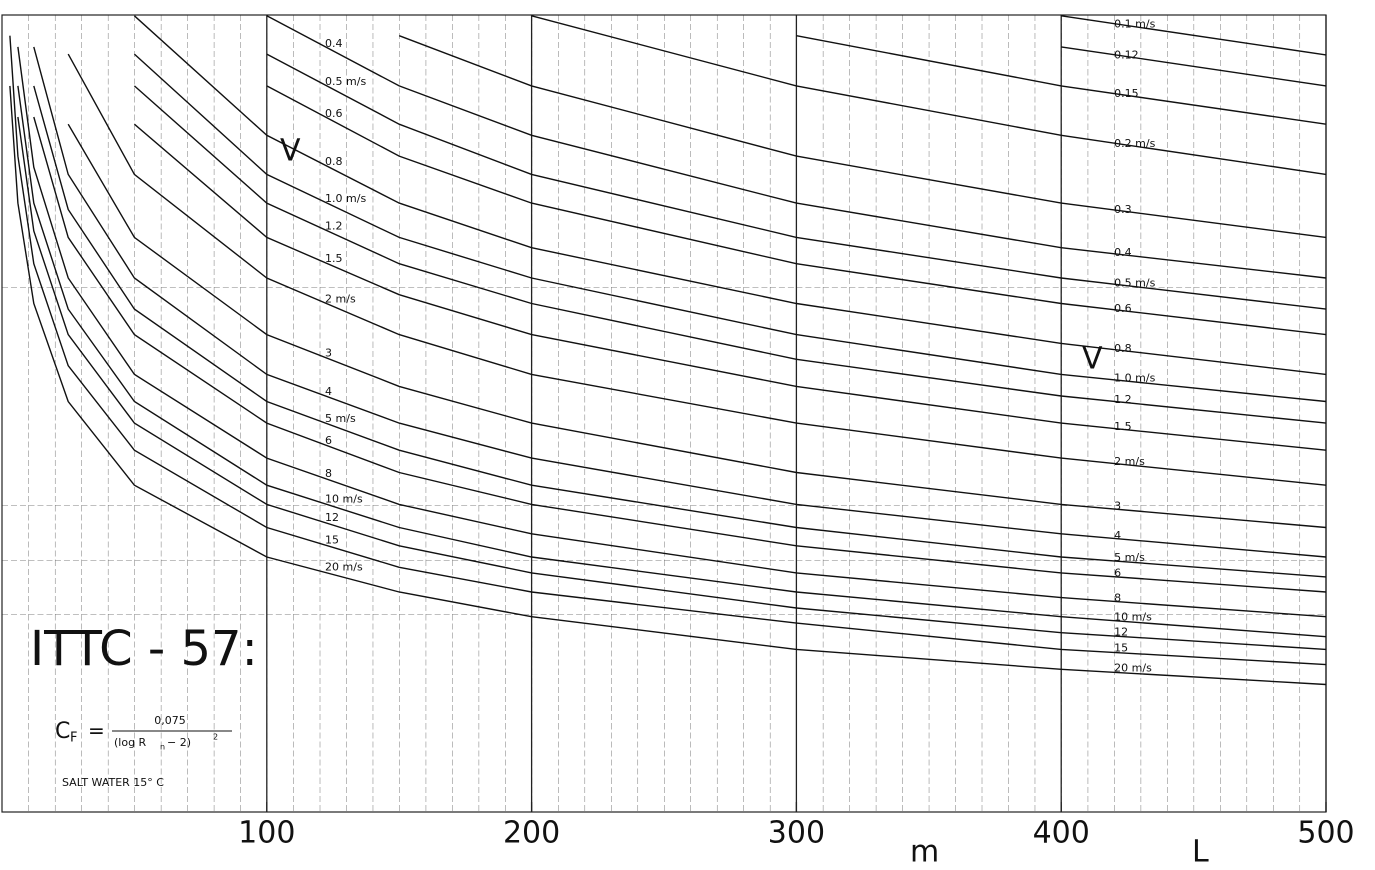  I want to click on chart-title: ITTC - 57:, so click(144, 649).